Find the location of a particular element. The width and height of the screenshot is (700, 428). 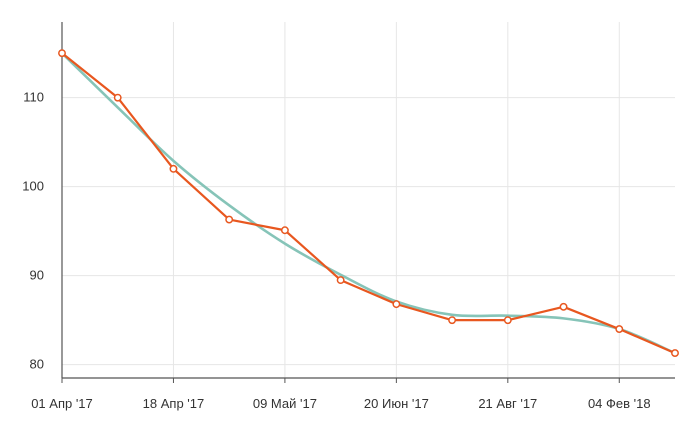

x-tick-label: 09 Май '17 is located at coordinates (285, 403).